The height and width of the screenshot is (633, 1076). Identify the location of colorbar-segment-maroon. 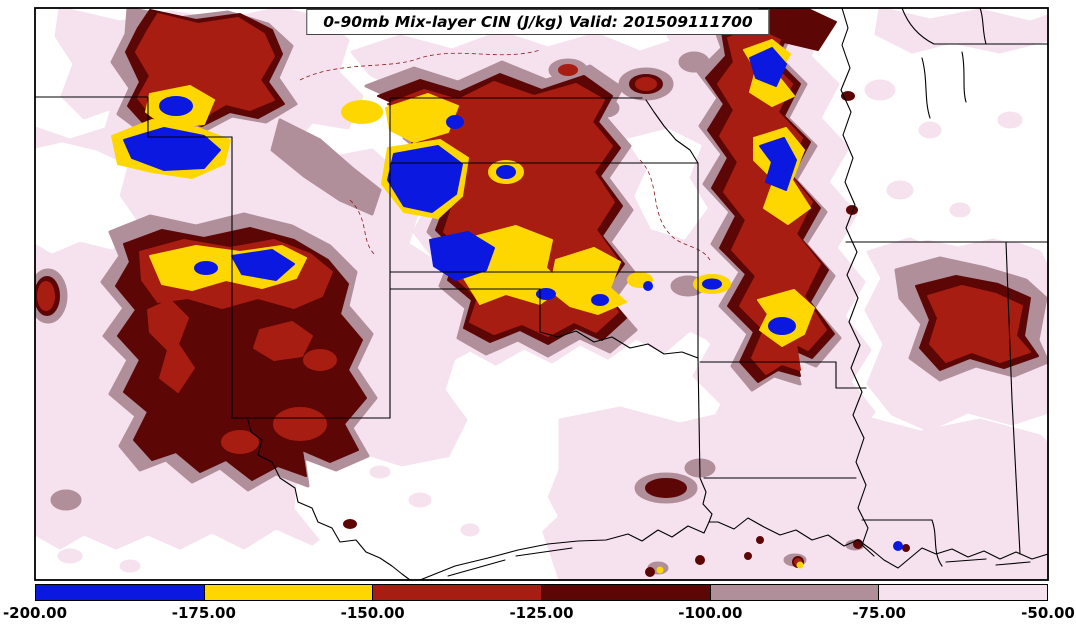
(625, 592).